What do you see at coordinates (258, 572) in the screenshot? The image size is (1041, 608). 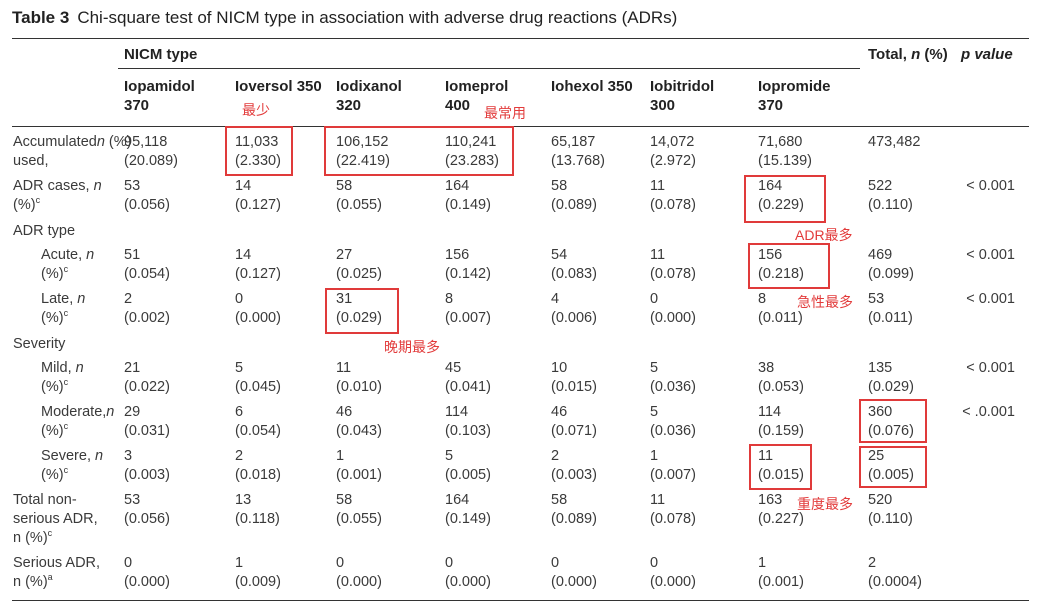 I see `table-cell: 1 (0.009)` at bounding box center [258, 572].